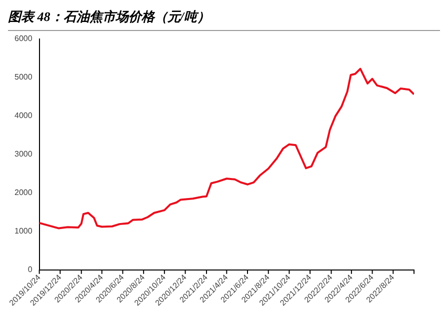 The image size is (448, 328). Describe the element at coordinates (23, 115) in the screenshot. I see `y-tick-label: 4000` at that location.